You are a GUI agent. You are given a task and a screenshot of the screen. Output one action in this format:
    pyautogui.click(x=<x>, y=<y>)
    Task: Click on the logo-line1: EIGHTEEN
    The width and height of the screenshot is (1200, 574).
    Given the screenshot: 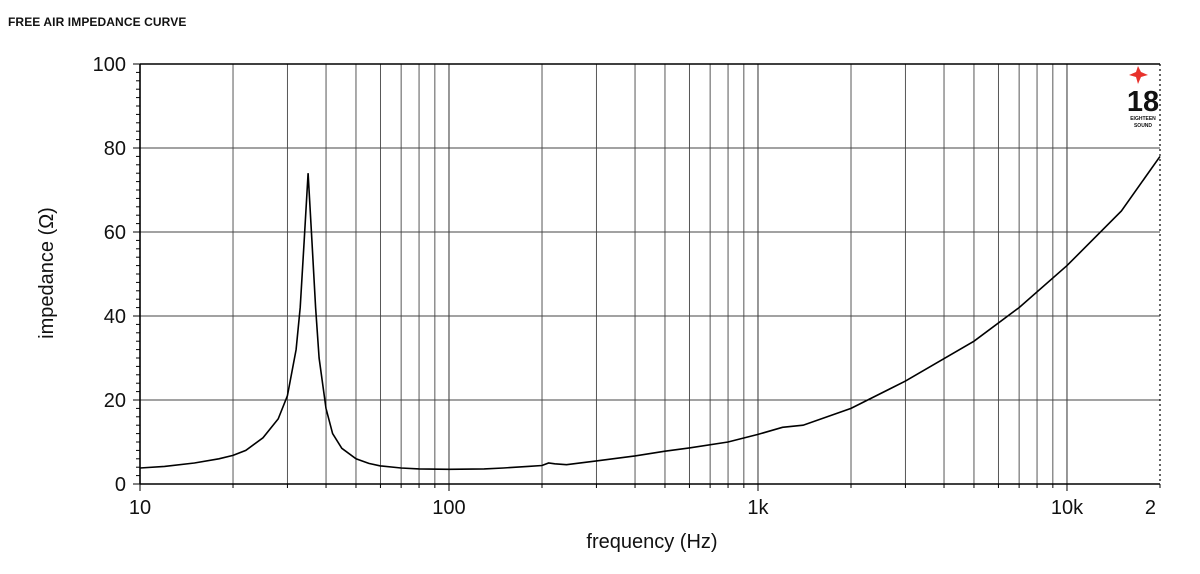 What is the action you would take?
    pyautogui.click(x=1143, y=119)
    